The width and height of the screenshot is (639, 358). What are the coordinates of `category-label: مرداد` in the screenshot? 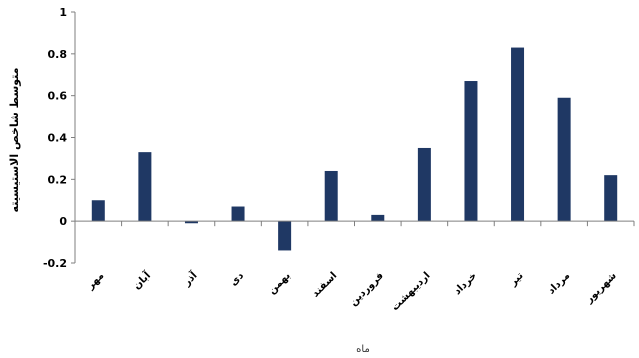 It's located at (559, 283).